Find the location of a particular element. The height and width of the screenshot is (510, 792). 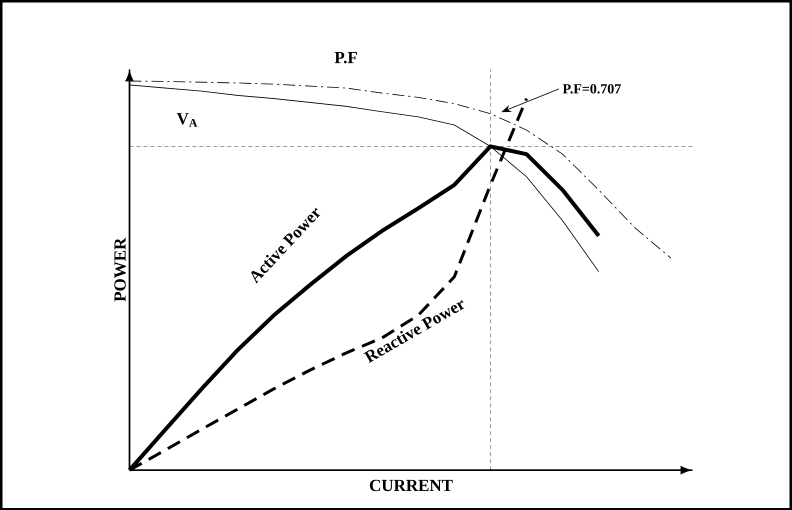

x-axis-title: CURRENT is located at coordinates (411, 485).